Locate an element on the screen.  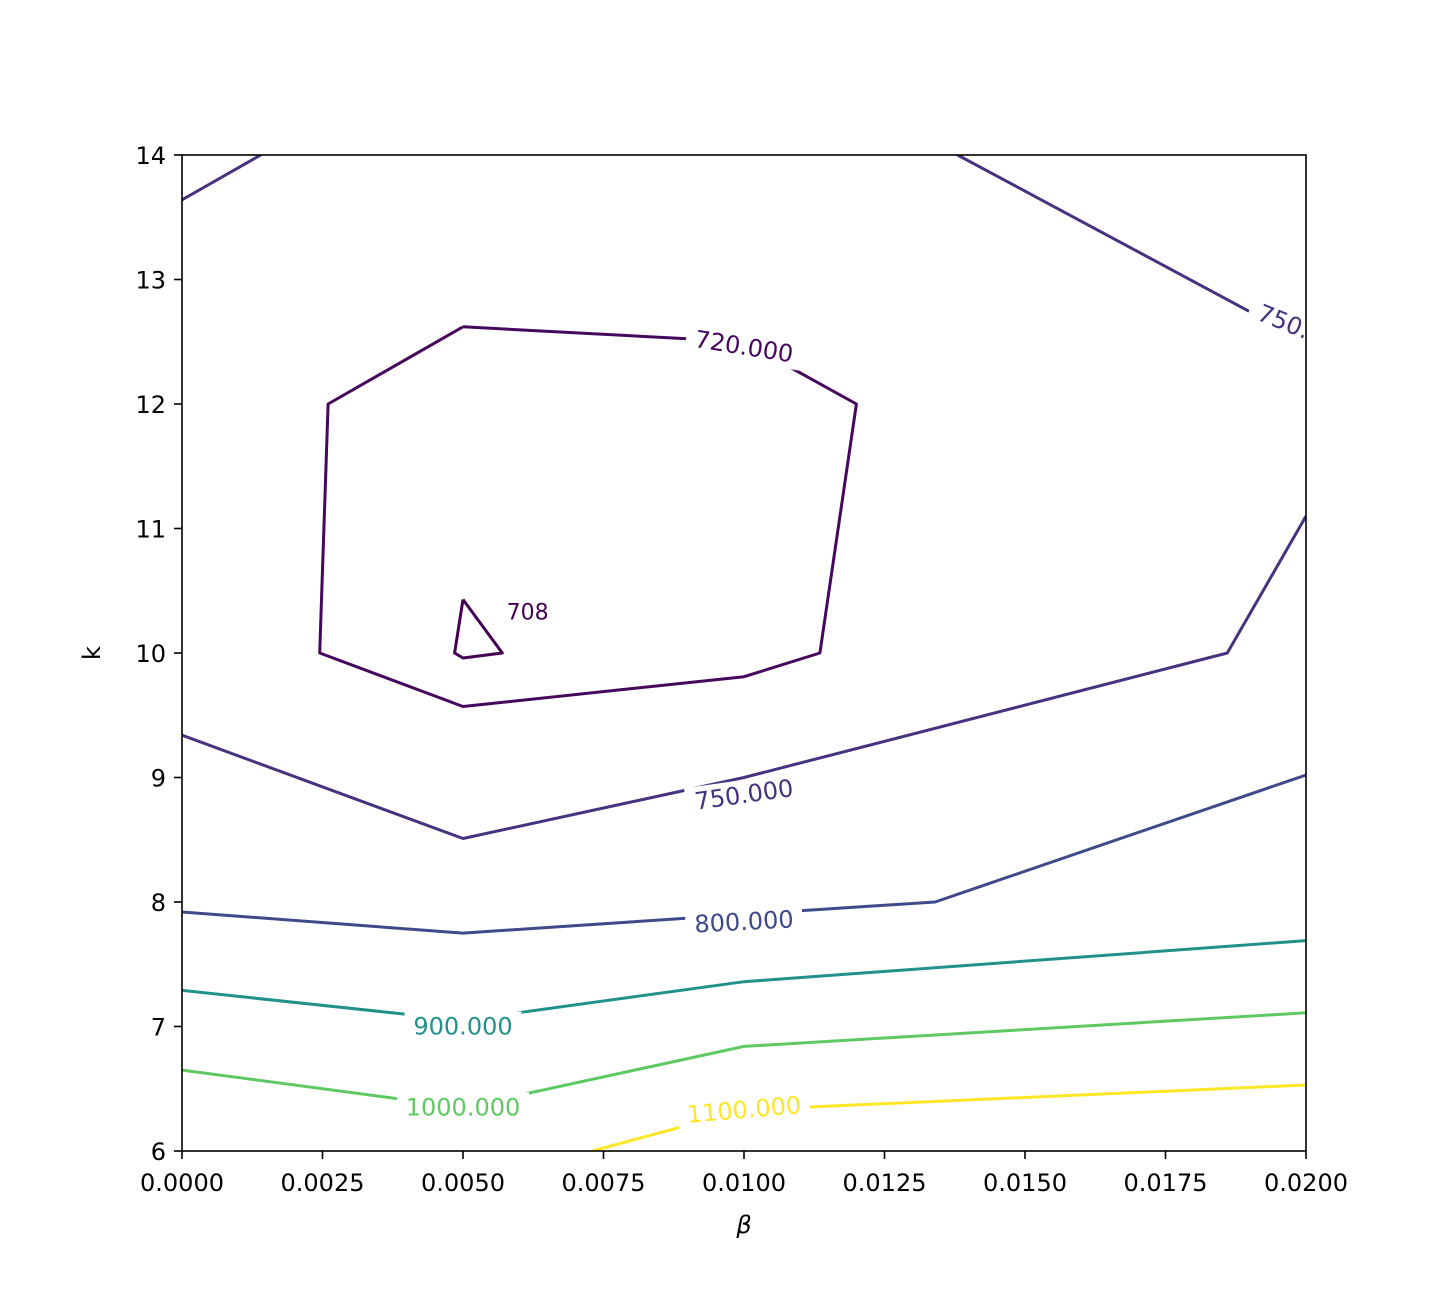
y-tick-label: 14 is located at coordinates (150, 156).